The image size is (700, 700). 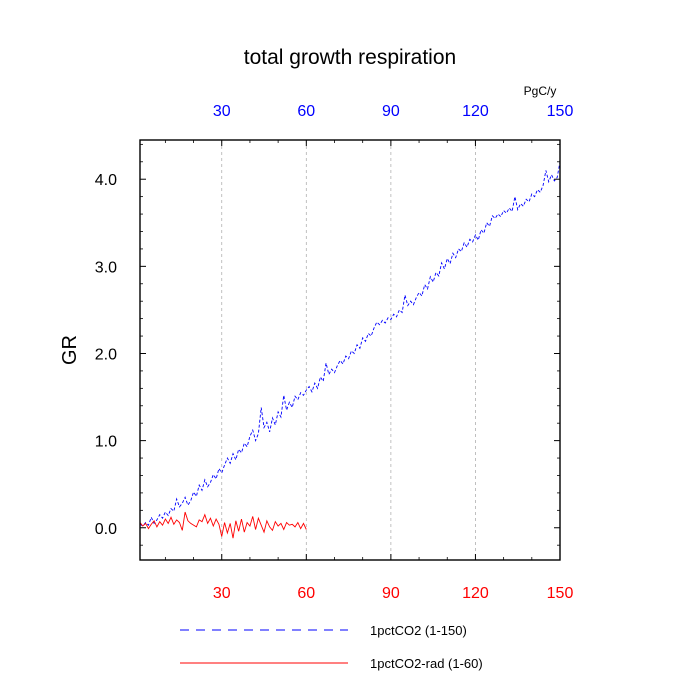 What do you see at coordinates (391, 111) in the screenshot?
I see `x-tick-label-top: 90` at bounding box center [391, 111].